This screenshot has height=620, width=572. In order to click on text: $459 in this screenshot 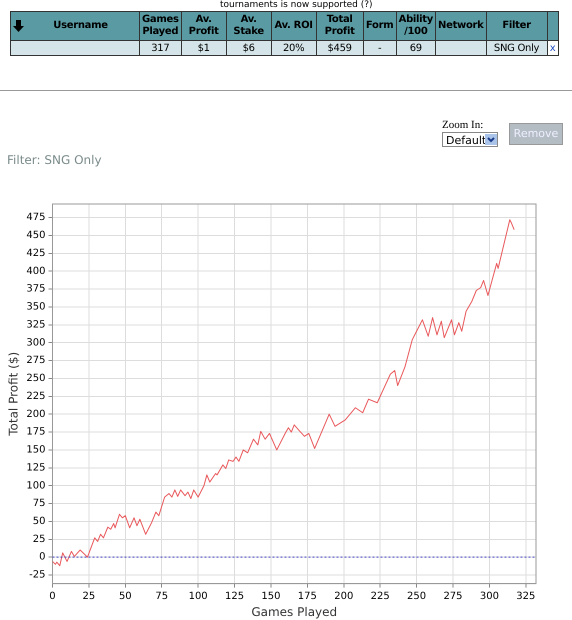, I will do `click(340, 48)`.